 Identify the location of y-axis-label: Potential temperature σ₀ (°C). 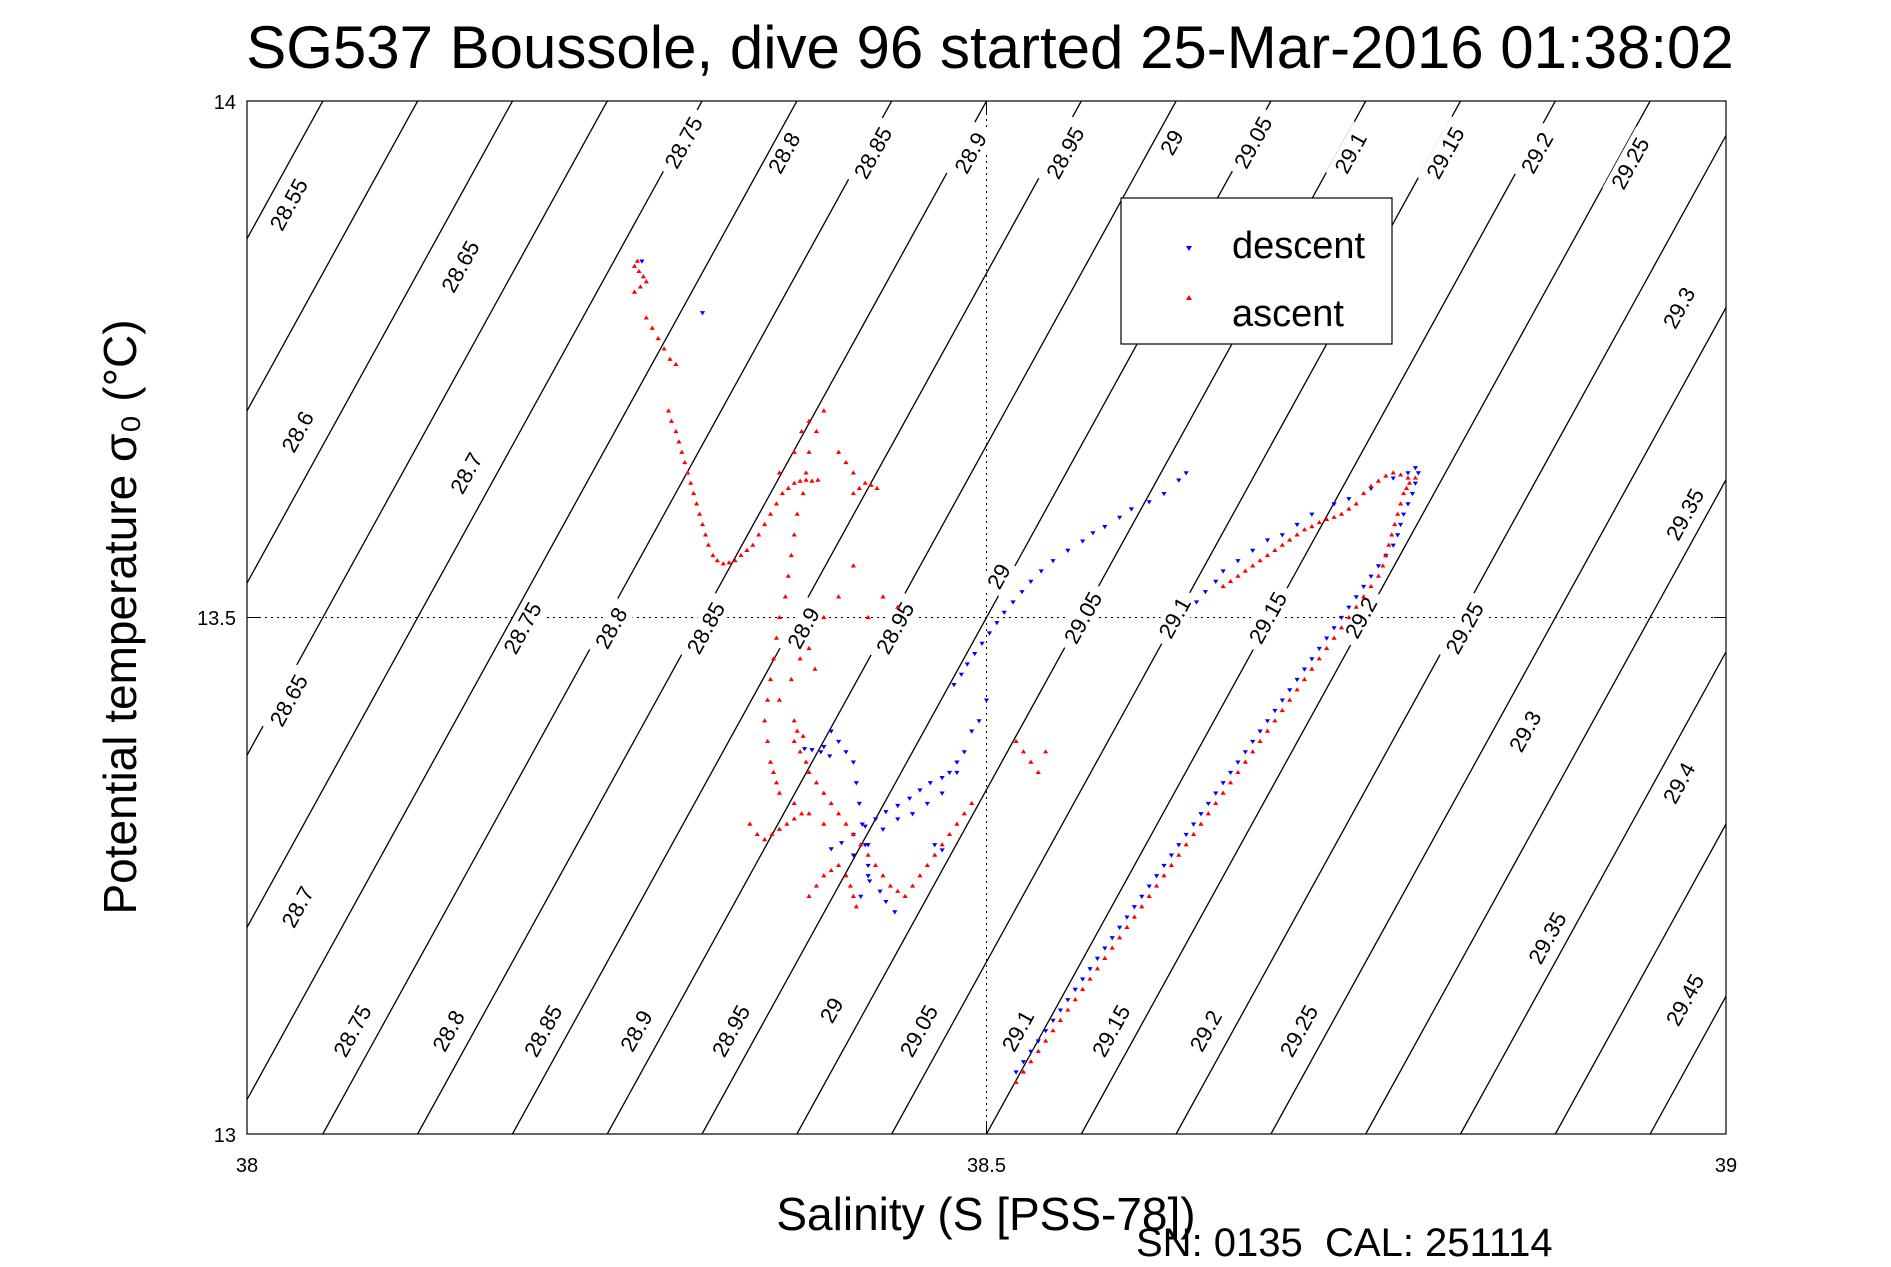
(120, 616).